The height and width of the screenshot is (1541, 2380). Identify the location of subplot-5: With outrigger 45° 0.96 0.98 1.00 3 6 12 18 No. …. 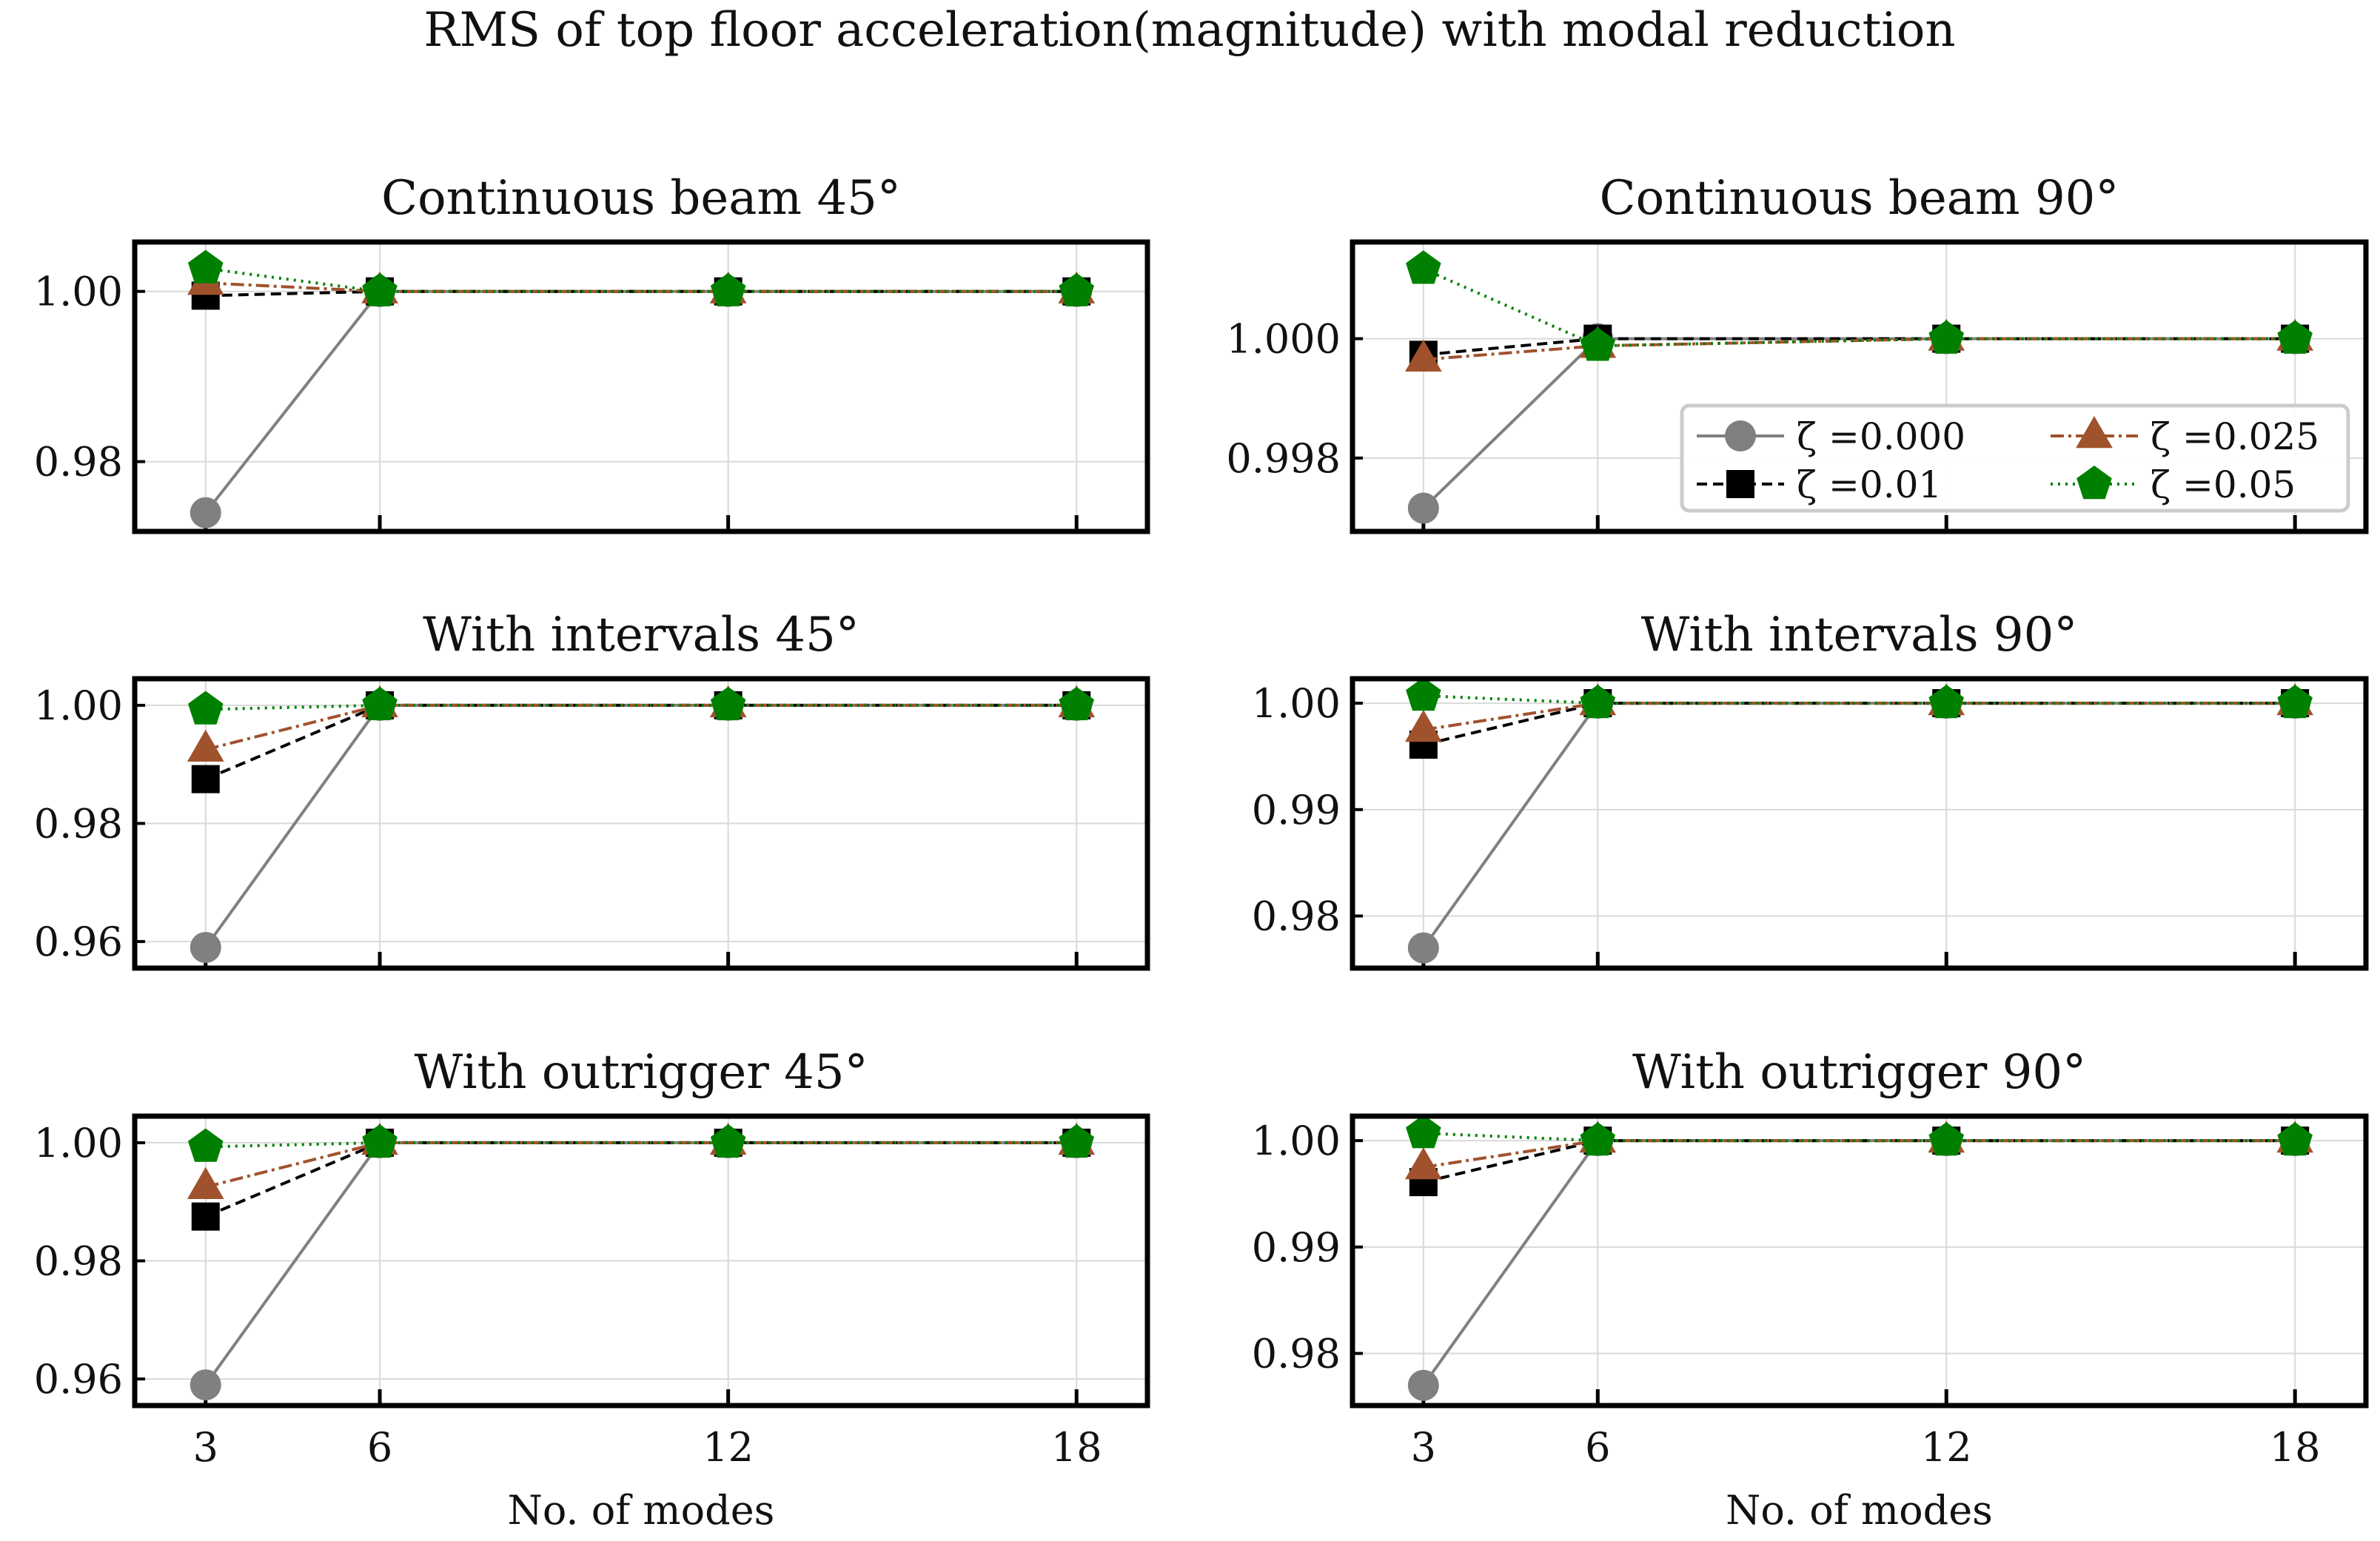
(592, 1289).